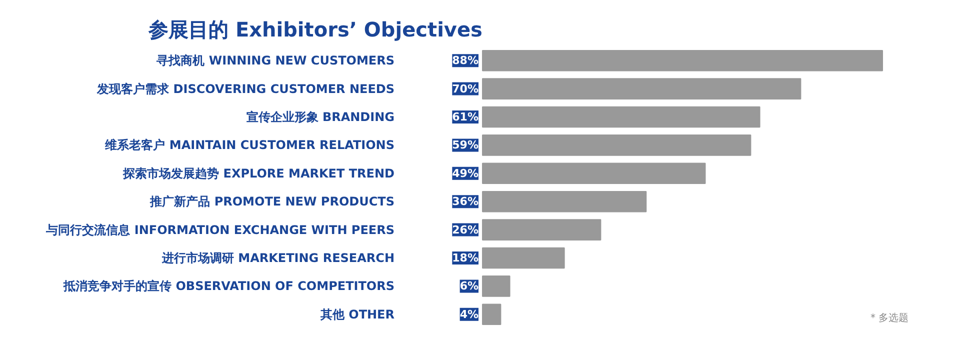 Image resolution: width=960 pixels, height=342 pixels. Describe the element at coordinates (228, 286) in the screenshot. I see `y-tick-label: 抵消竞争对手的宣传 OBSERVATION OF COMPETITORS` at that location.